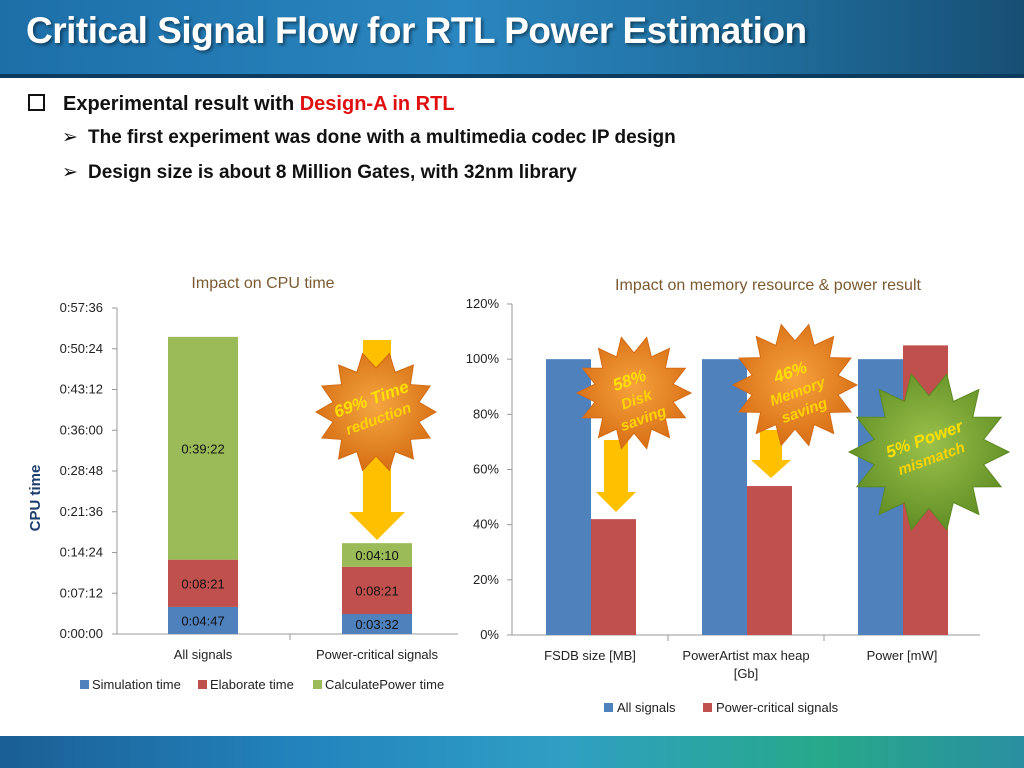 Image resolution: width=1024 pixels, height=768 pixels. I want to click on mem-y-tick-label: 100%, so click(483, 358).